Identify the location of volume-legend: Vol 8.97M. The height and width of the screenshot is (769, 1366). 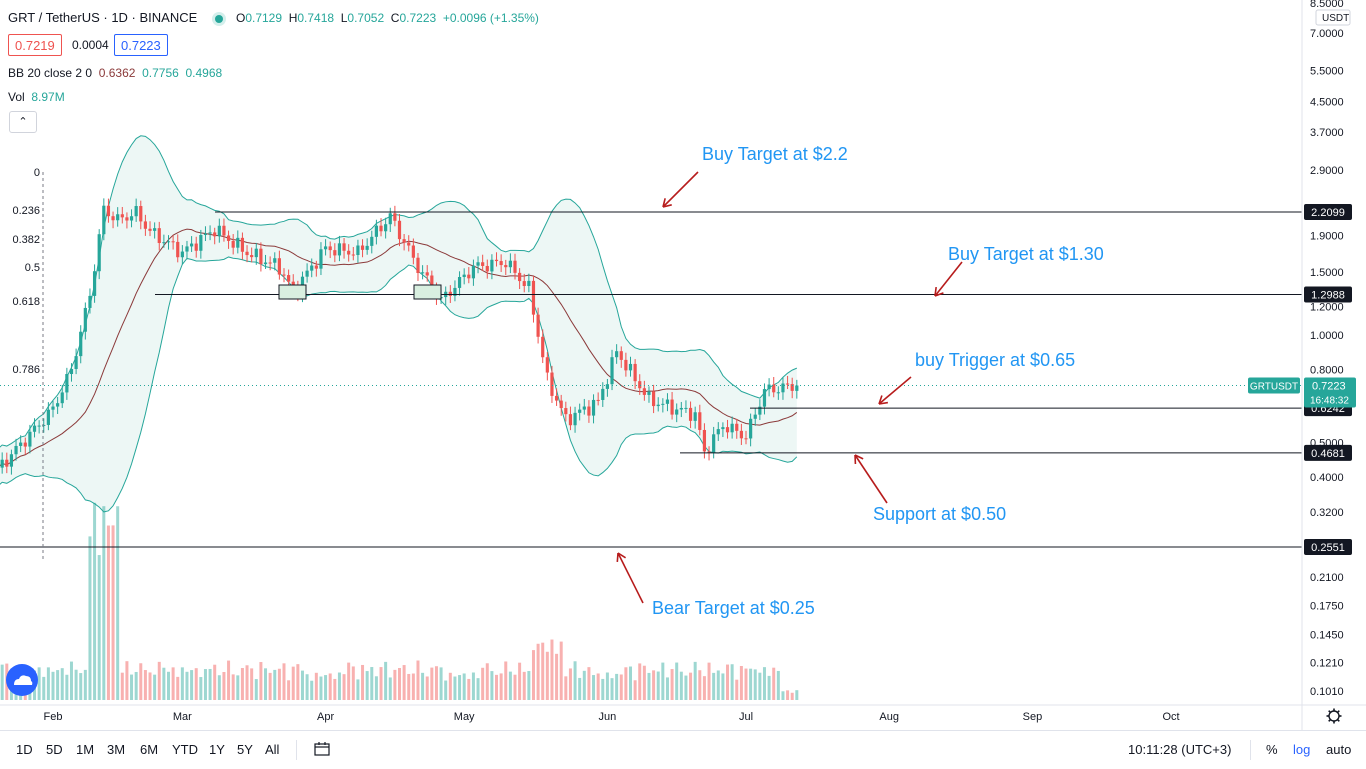
(36, 97).